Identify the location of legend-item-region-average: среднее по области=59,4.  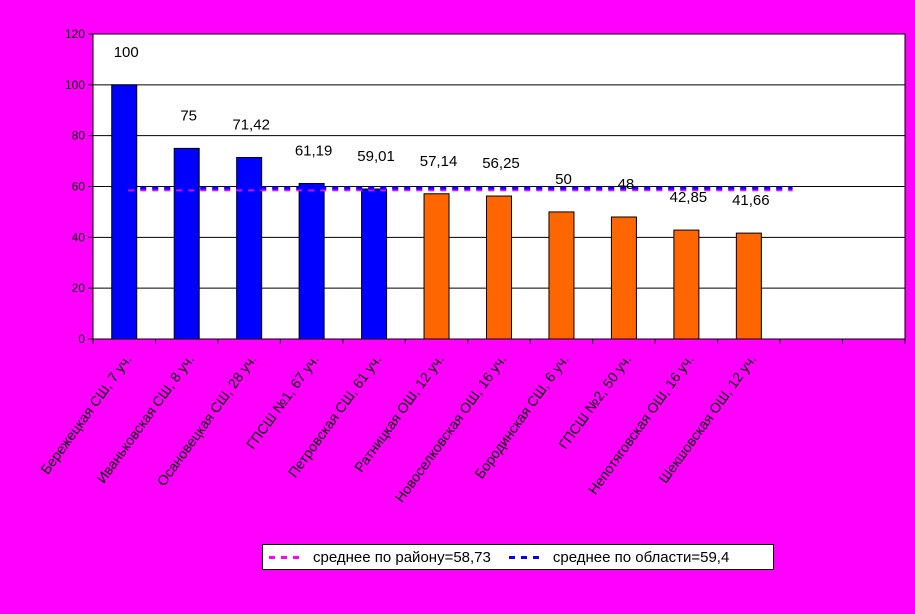
(619, 557).